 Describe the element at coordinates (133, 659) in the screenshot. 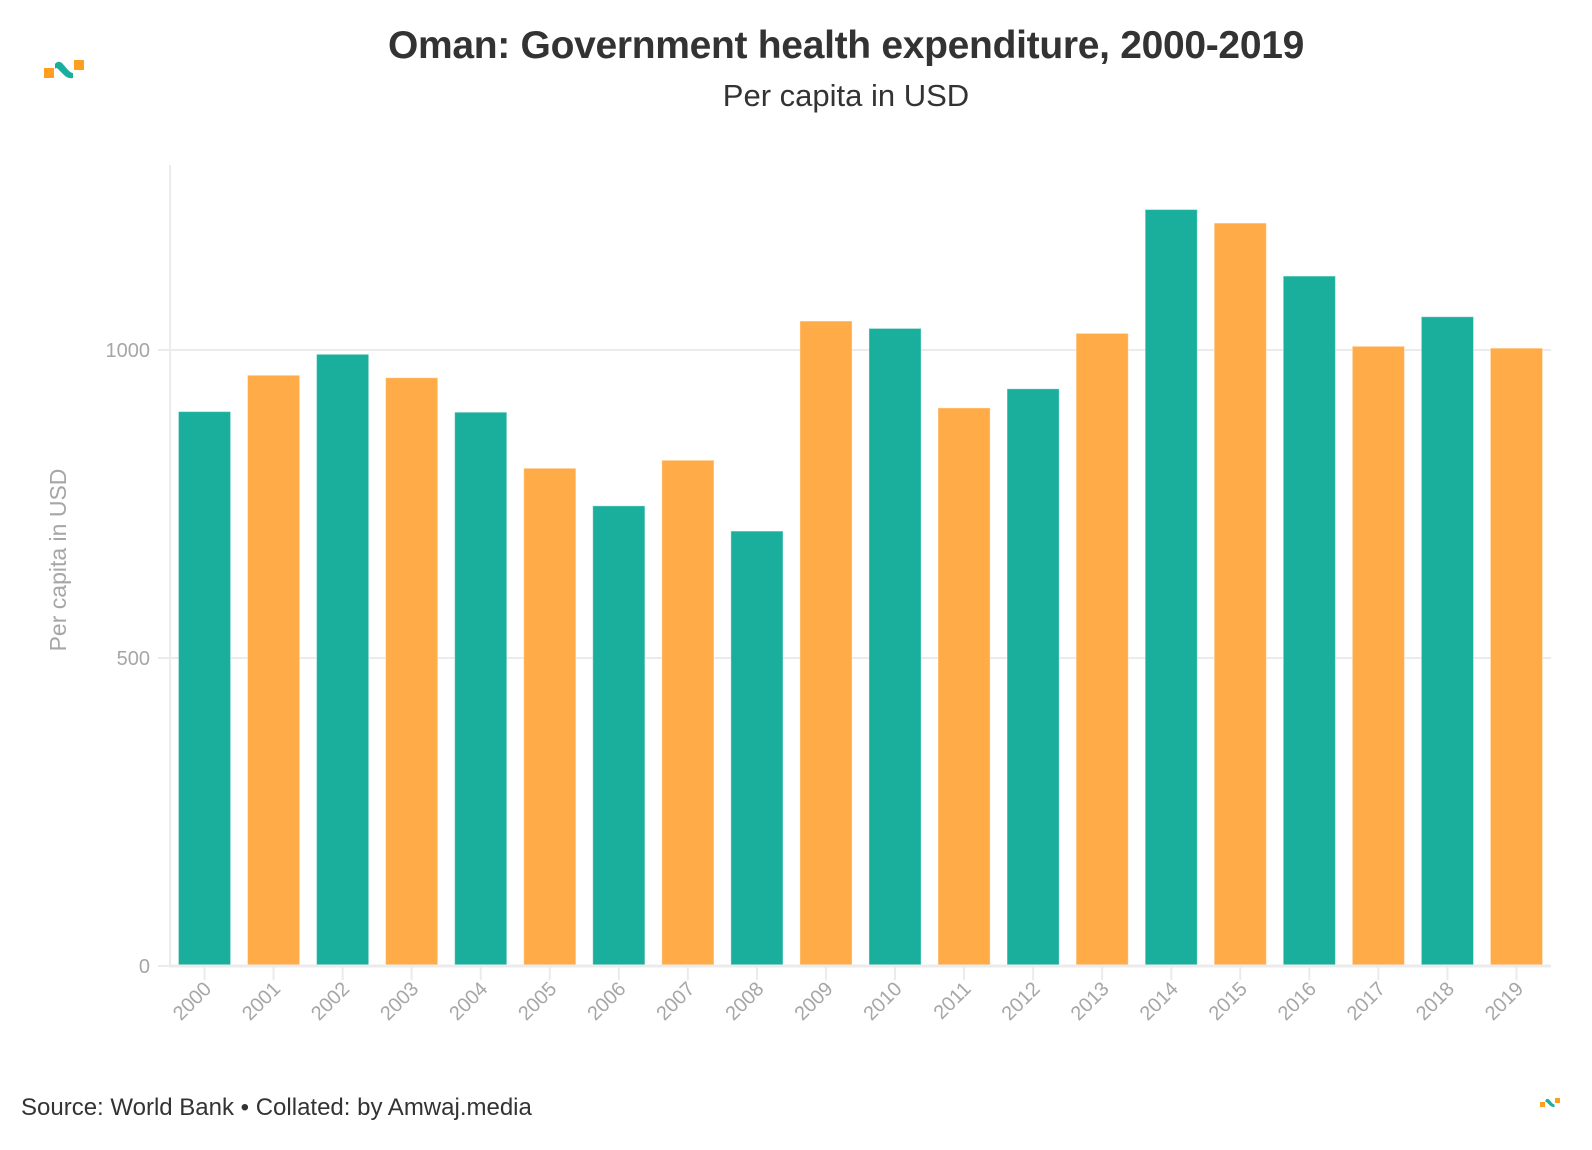

I see `y-tick-label-500: 500` at that location.